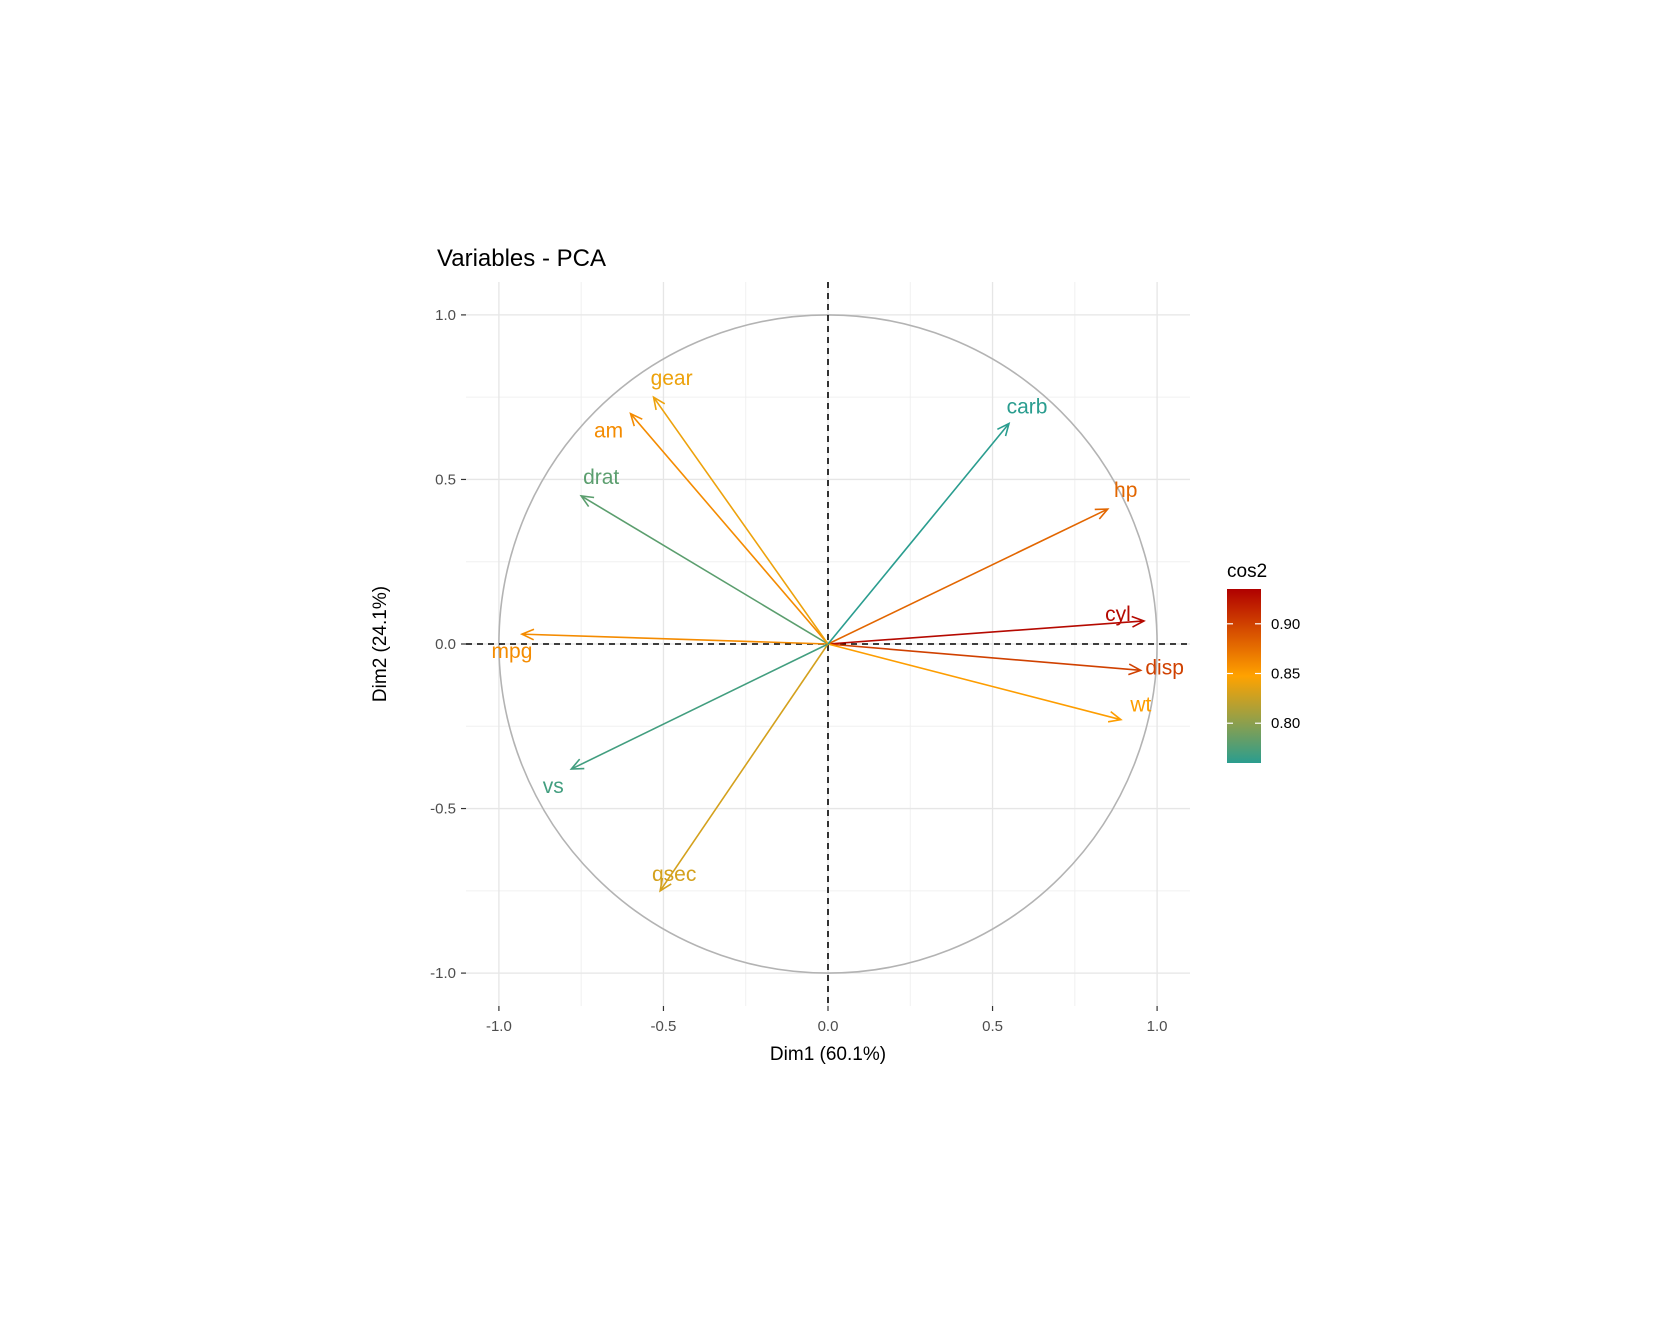  I want to click on y-axis-ticks: -1.0 -0.5 0.0 0.5 1.0, so click(448, 644).